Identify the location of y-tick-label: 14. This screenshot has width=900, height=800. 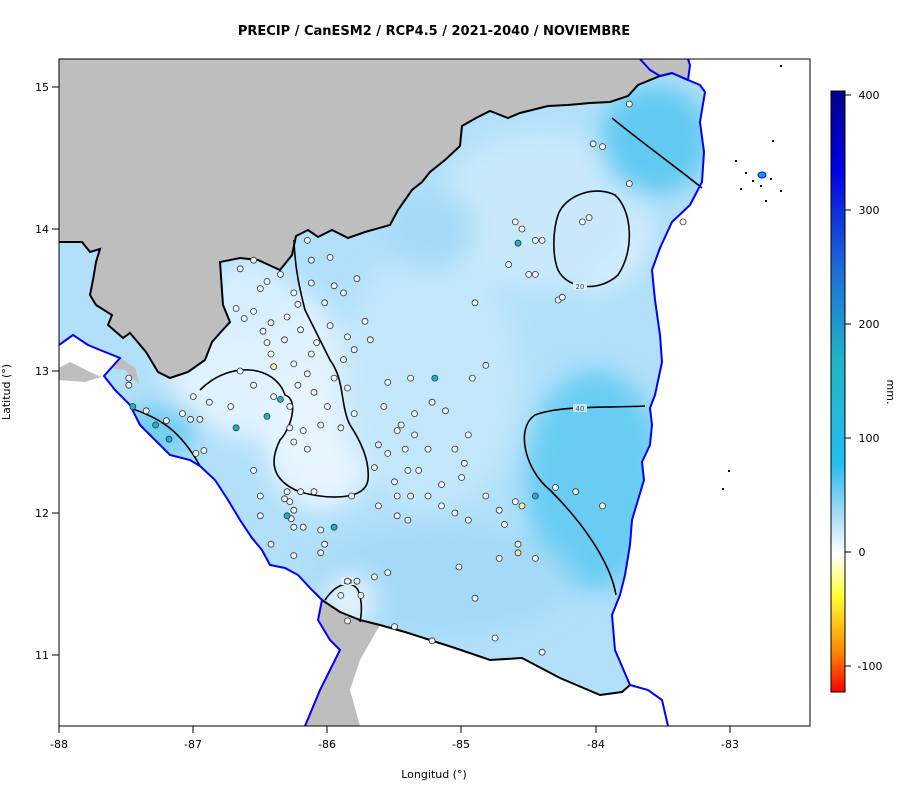
(42, 229).